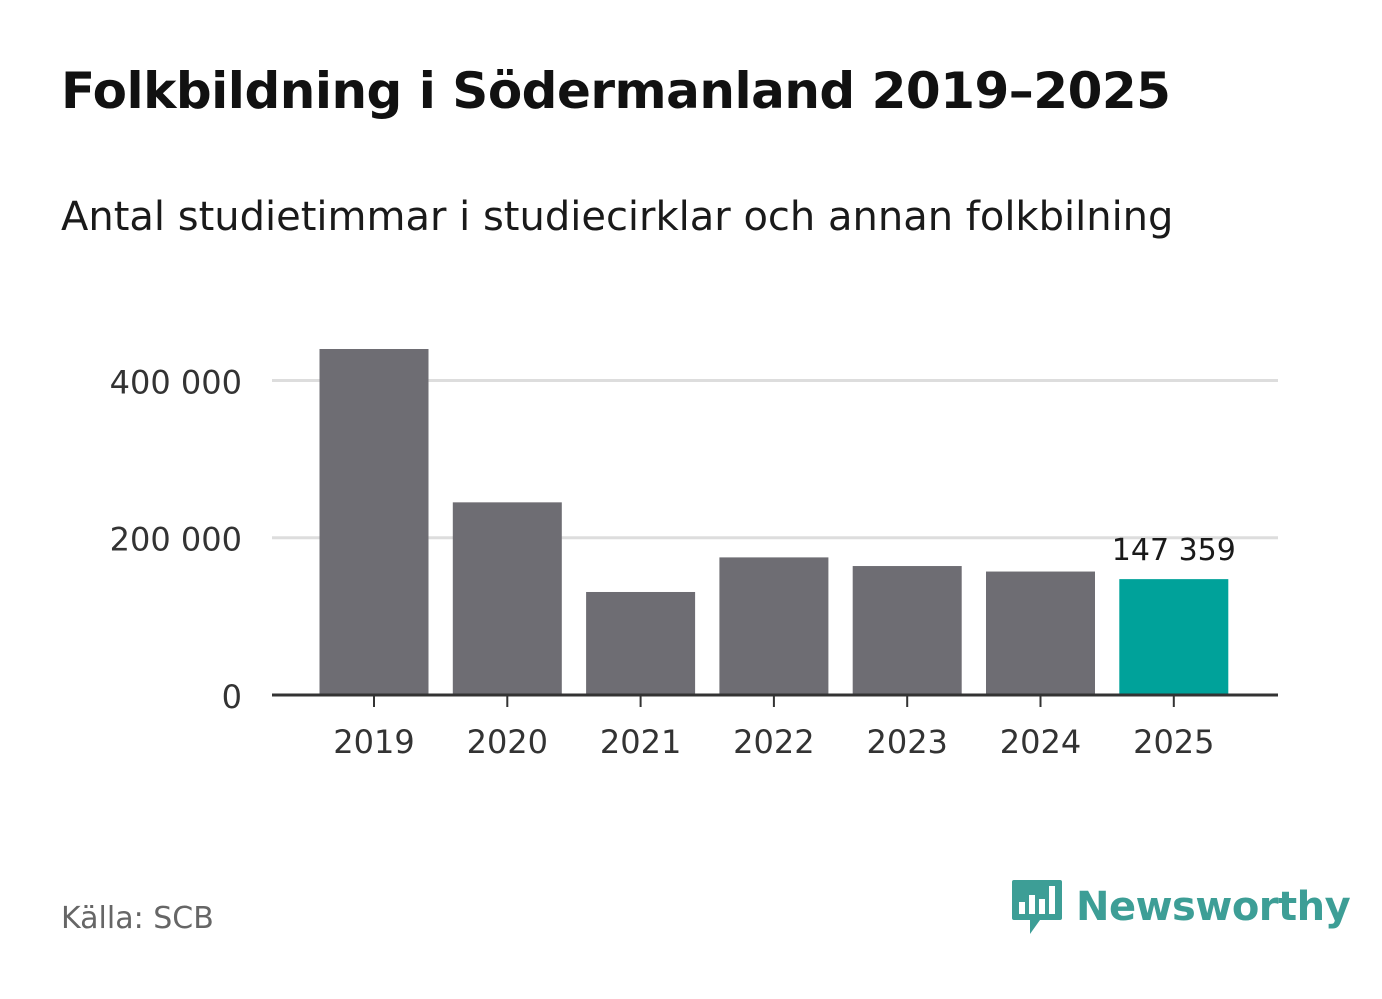  Describe the element at coordinates (137, 918) in the screenshot. I see `source-note: Källa: SCB` at that location.